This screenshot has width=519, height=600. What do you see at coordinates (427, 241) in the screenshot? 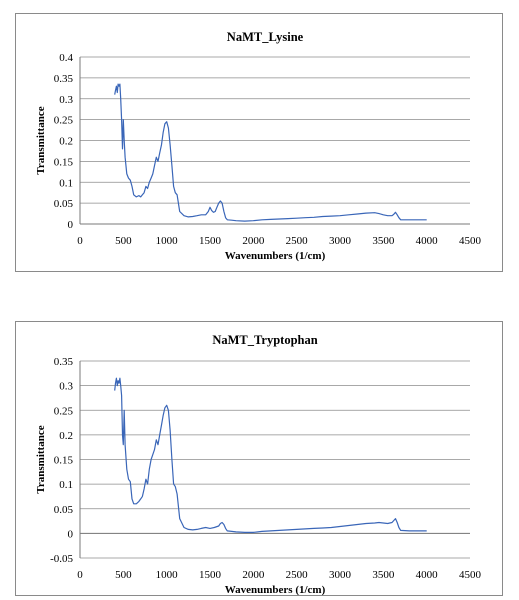
I see `chart-0-x-tick-label: 4000` at bounding box center [427, 241].